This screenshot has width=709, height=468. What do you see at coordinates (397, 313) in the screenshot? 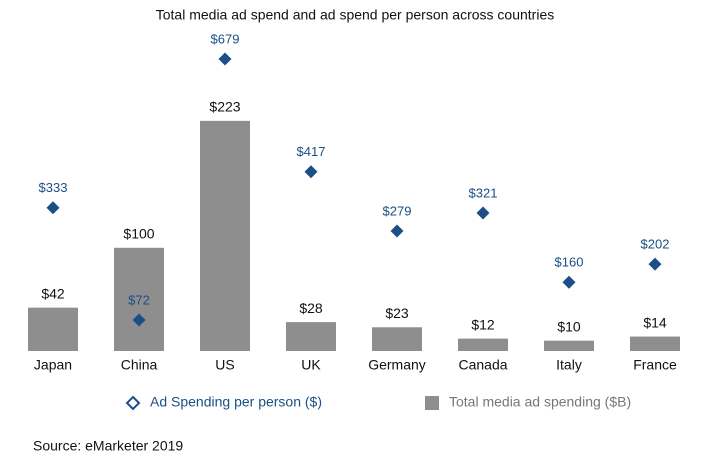
I see `bar-value-label: $23` at bounding box center [397, 313].